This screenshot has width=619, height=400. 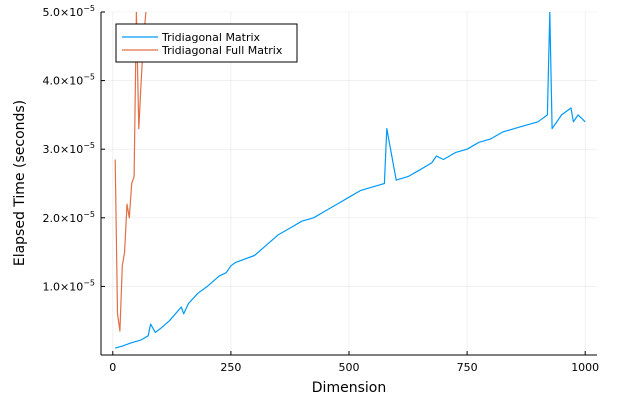 I want to click on y-tick-label: 4.0×10⁻⁵, so click(x=68, y=80).